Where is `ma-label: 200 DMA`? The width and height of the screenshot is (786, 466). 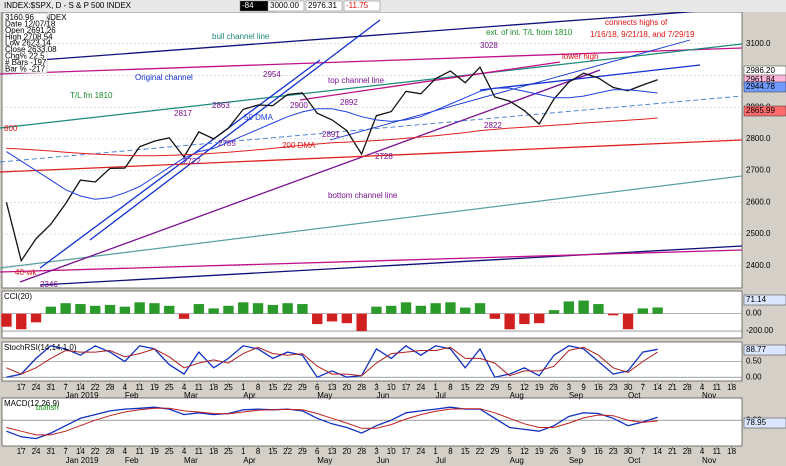 ma-label: 200 DMA is located at coordinates (299, 145).